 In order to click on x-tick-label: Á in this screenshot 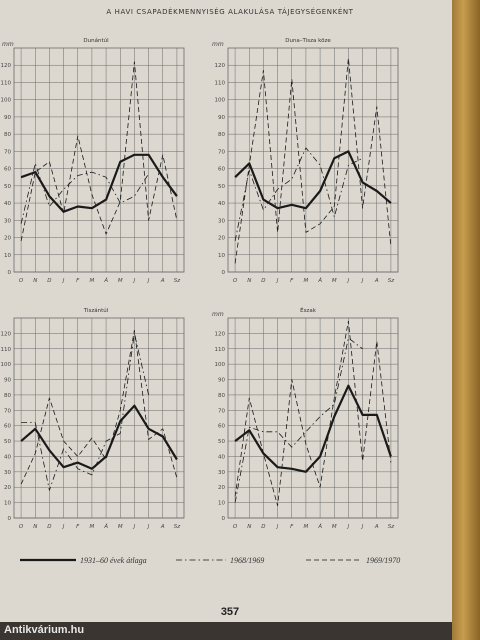, I will do `click(105, 526)`.